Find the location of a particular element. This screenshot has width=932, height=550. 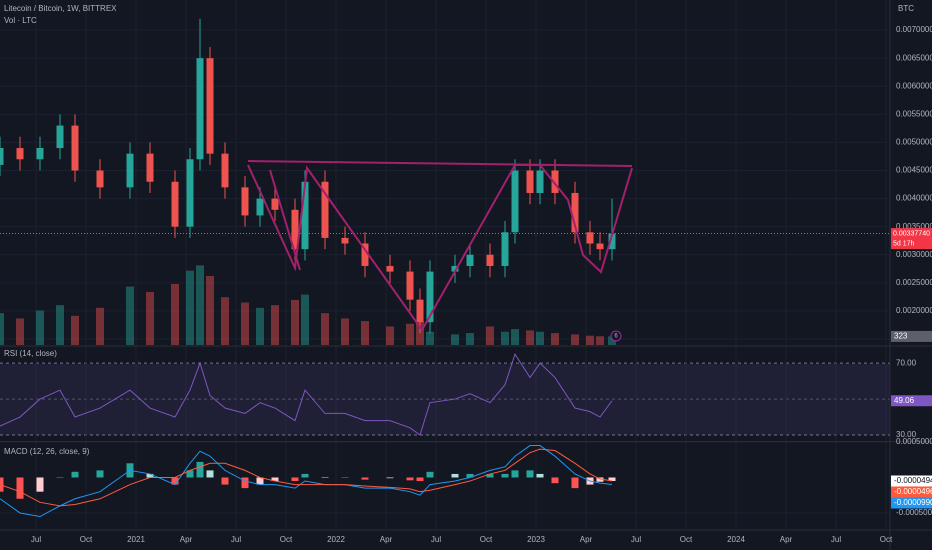

price-tag: 0.00337740 is located at coordinates (911, 233).